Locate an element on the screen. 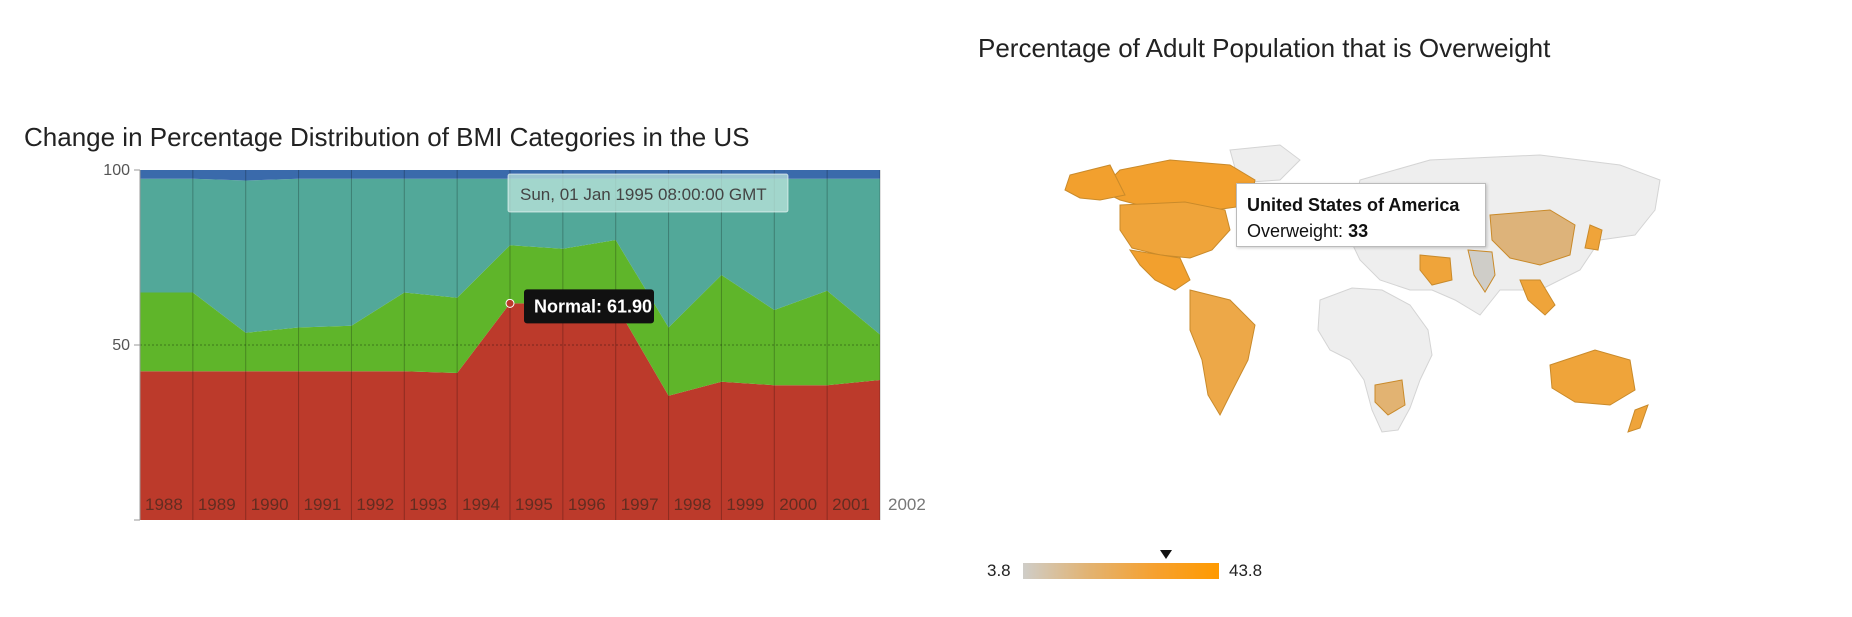  saudi-region is located at coordinates (1436, 270).